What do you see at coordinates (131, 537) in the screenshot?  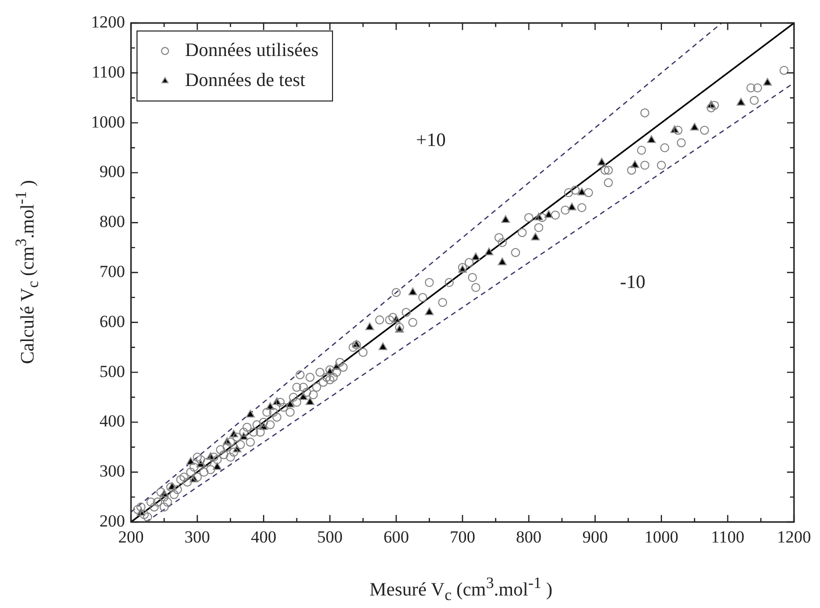 I see `x-tick-label: 200` at bounding box center [131, 537].